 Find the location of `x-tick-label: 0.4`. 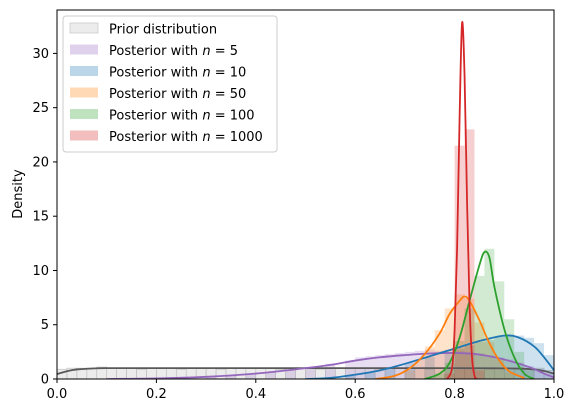

x-tick-label: 0.4 is located at coordinates (255, 394).